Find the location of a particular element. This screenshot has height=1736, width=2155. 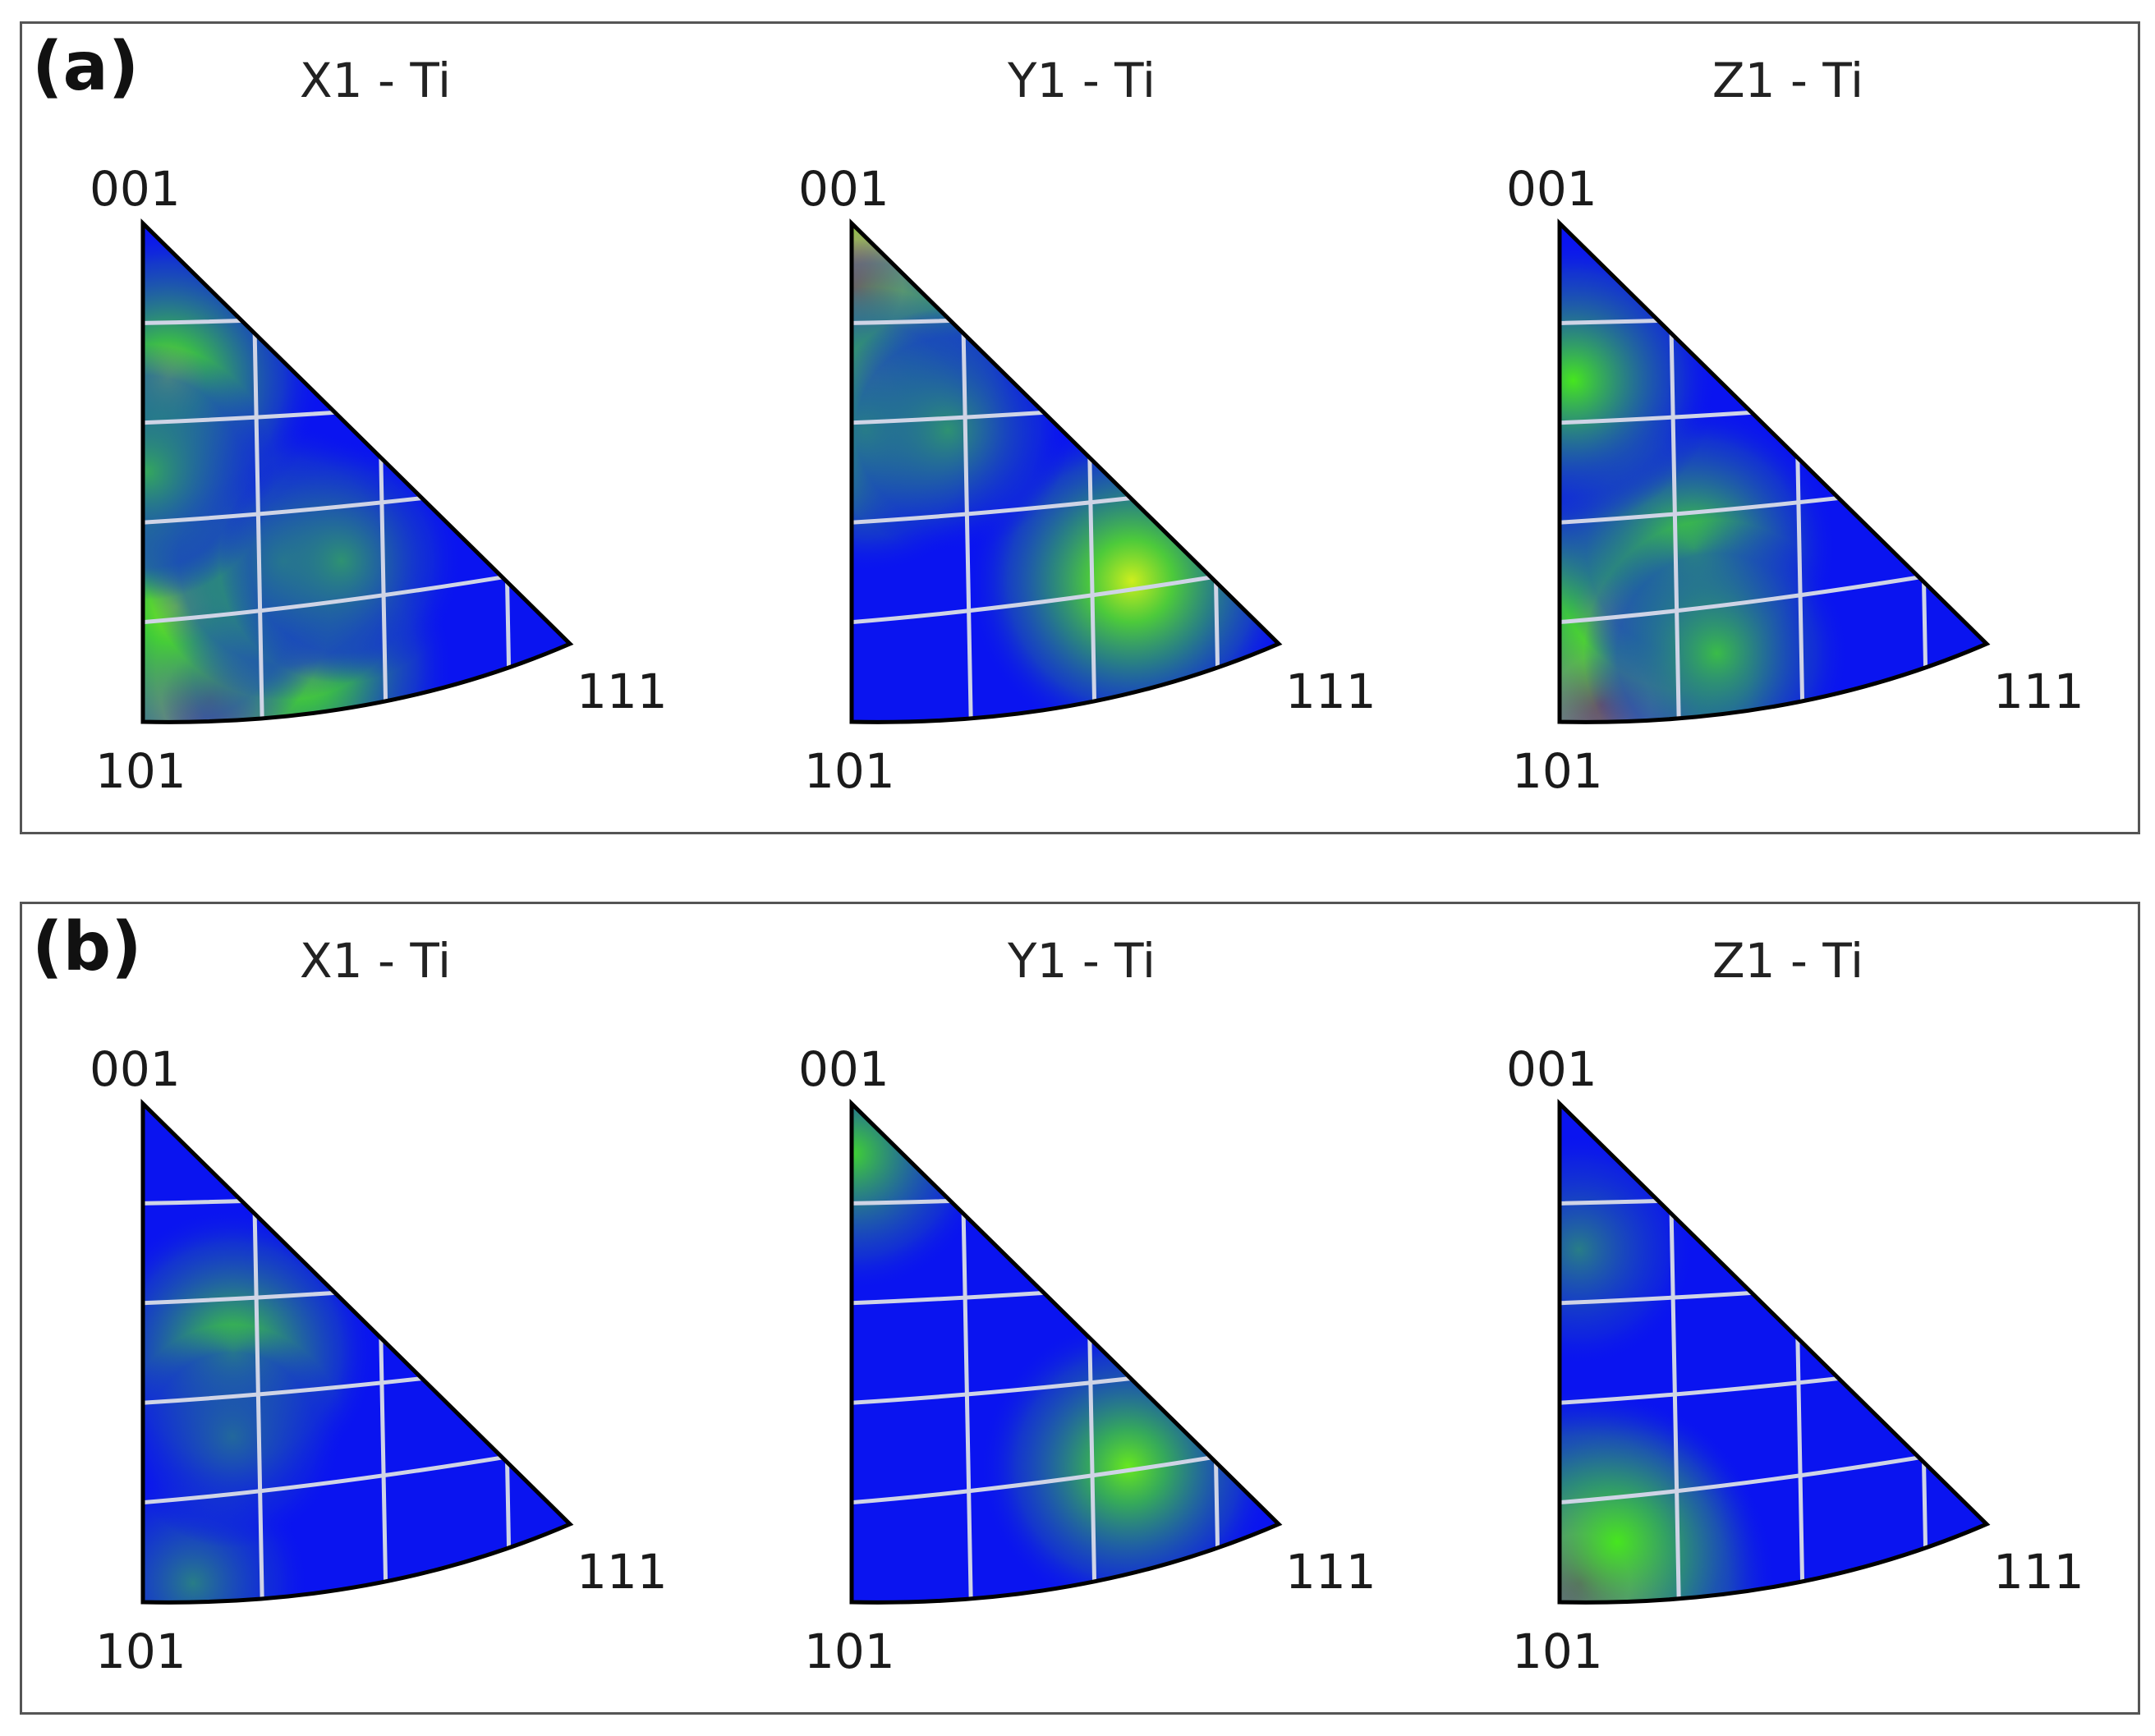

ipf-title-a-z1: Z1 - Ti is located at coordinates (1788, 80).